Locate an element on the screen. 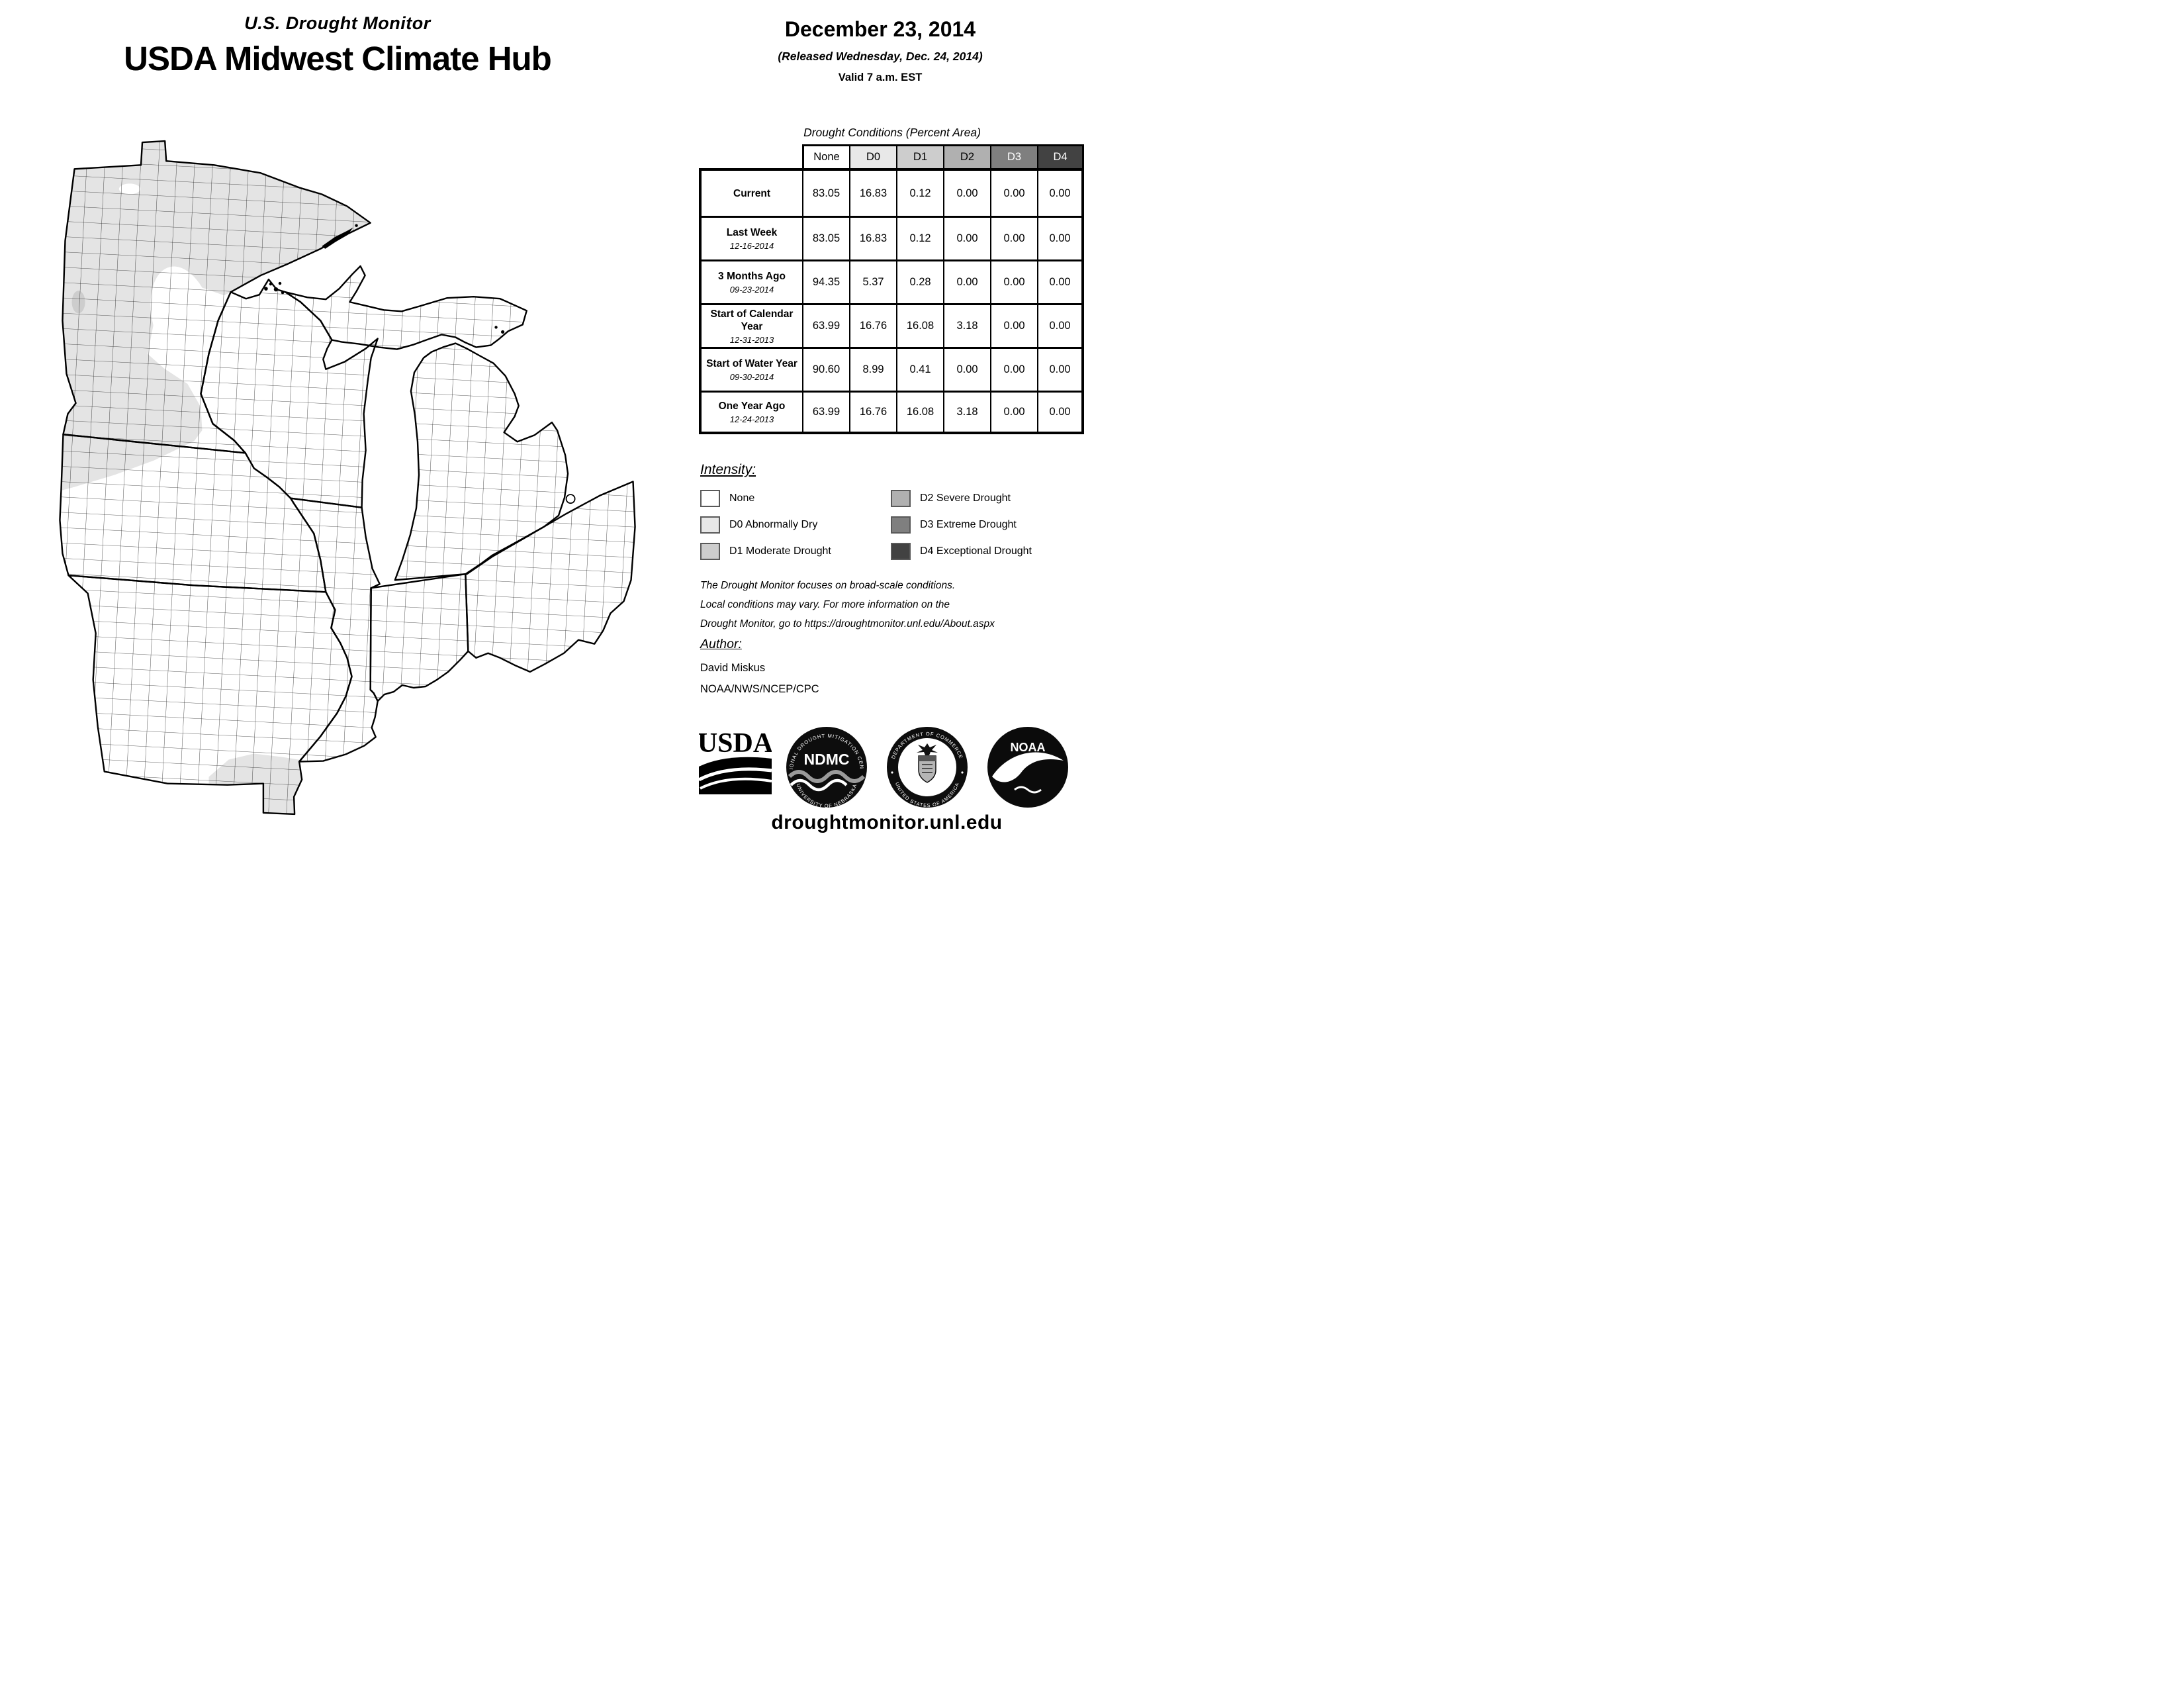 This screenshot has width=2184, height=1688. col-header-d2: D2 is located at coordinates (967, 156).